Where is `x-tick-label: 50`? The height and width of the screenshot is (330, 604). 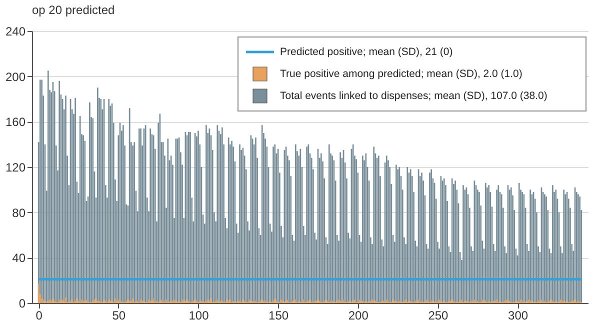
x-tick-label: 50 is located at coordinates (119, 315).